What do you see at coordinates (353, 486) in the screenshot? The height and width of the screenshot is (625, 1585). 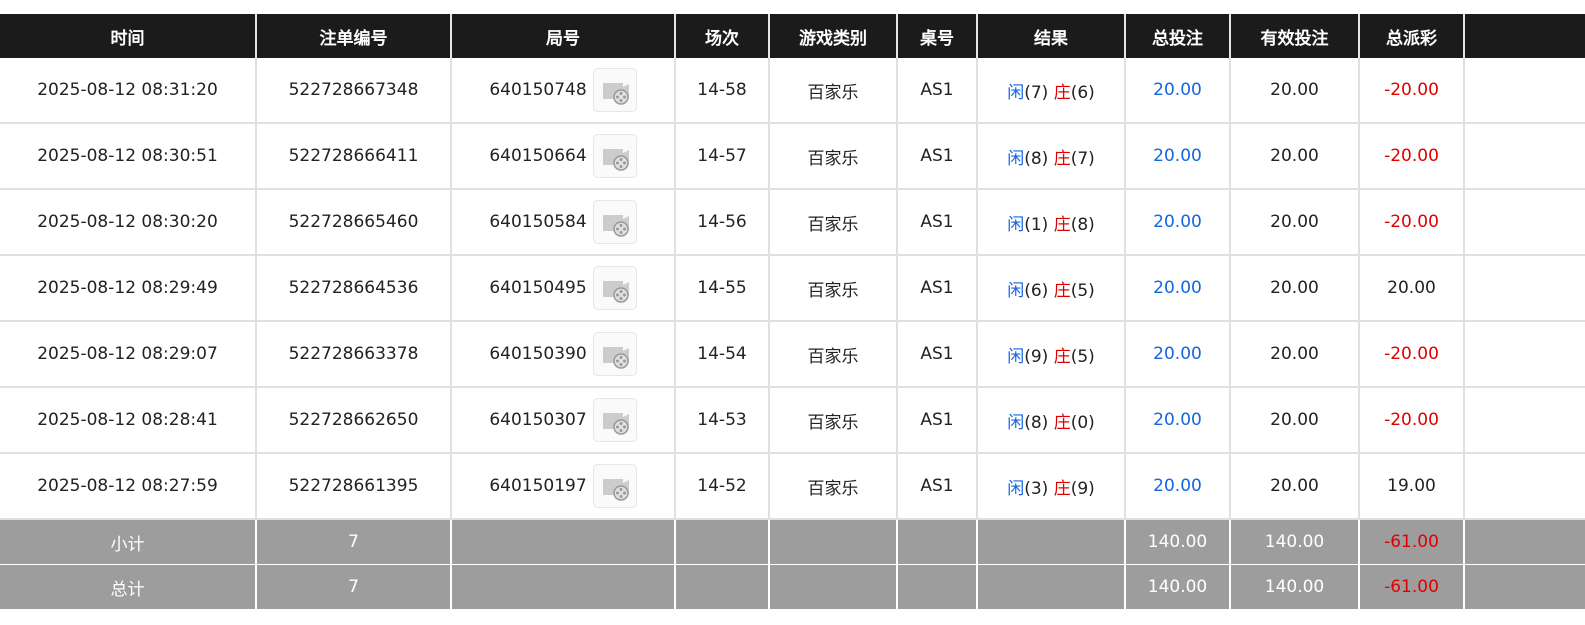 I see `order-id: 522728661395` at bounding box center [353, 486].